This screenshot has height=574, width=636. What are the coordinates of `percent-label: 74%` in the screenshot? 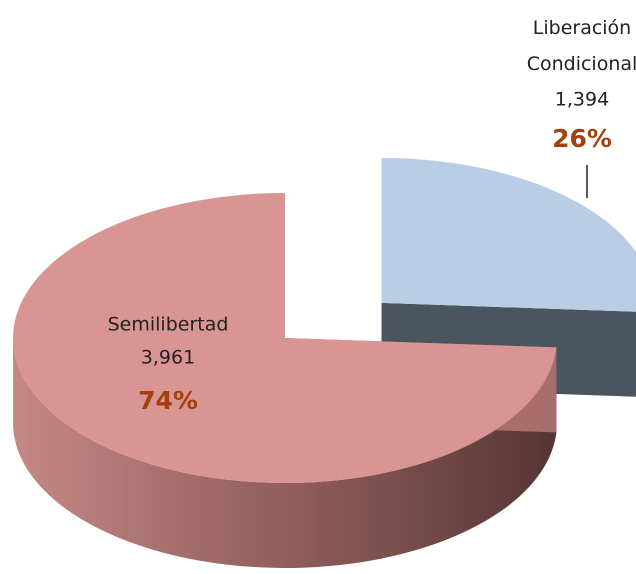 It's located at (168, 400).